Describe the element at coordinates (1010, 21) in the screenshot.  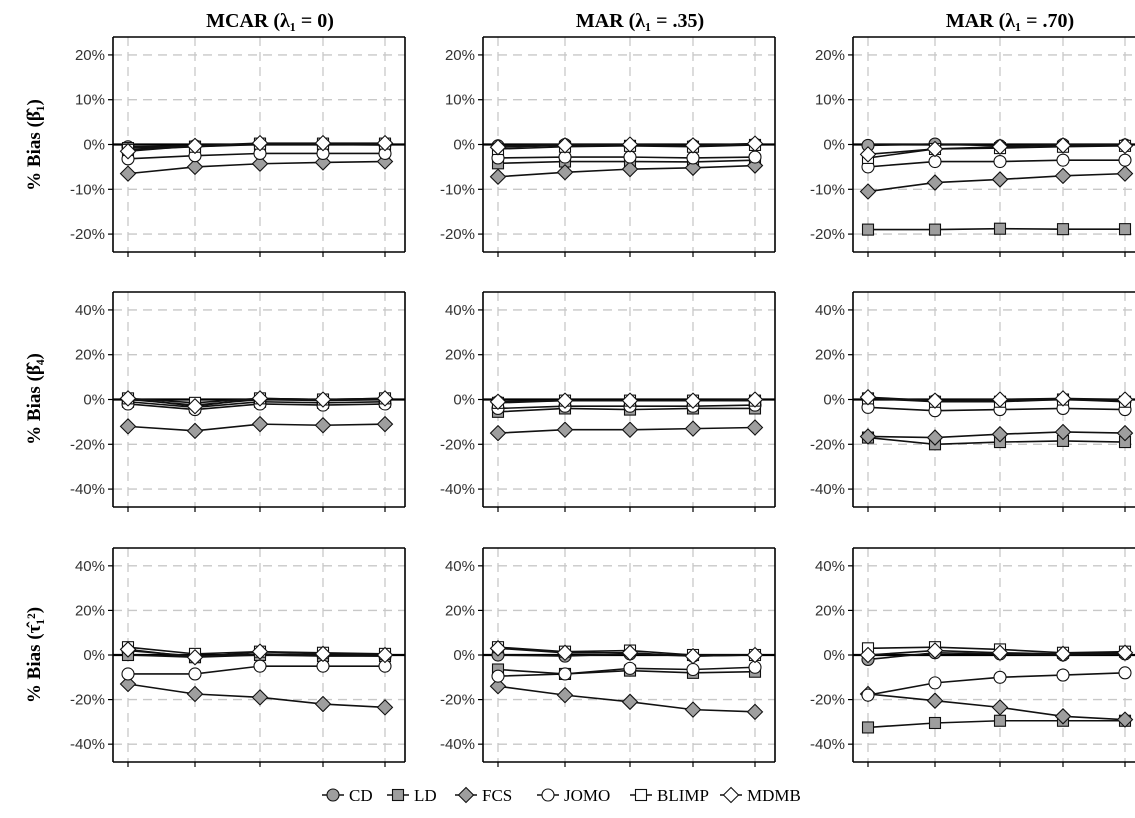
I see `column-title-mar-70: MAR (λ₁ = .70)` at that location.